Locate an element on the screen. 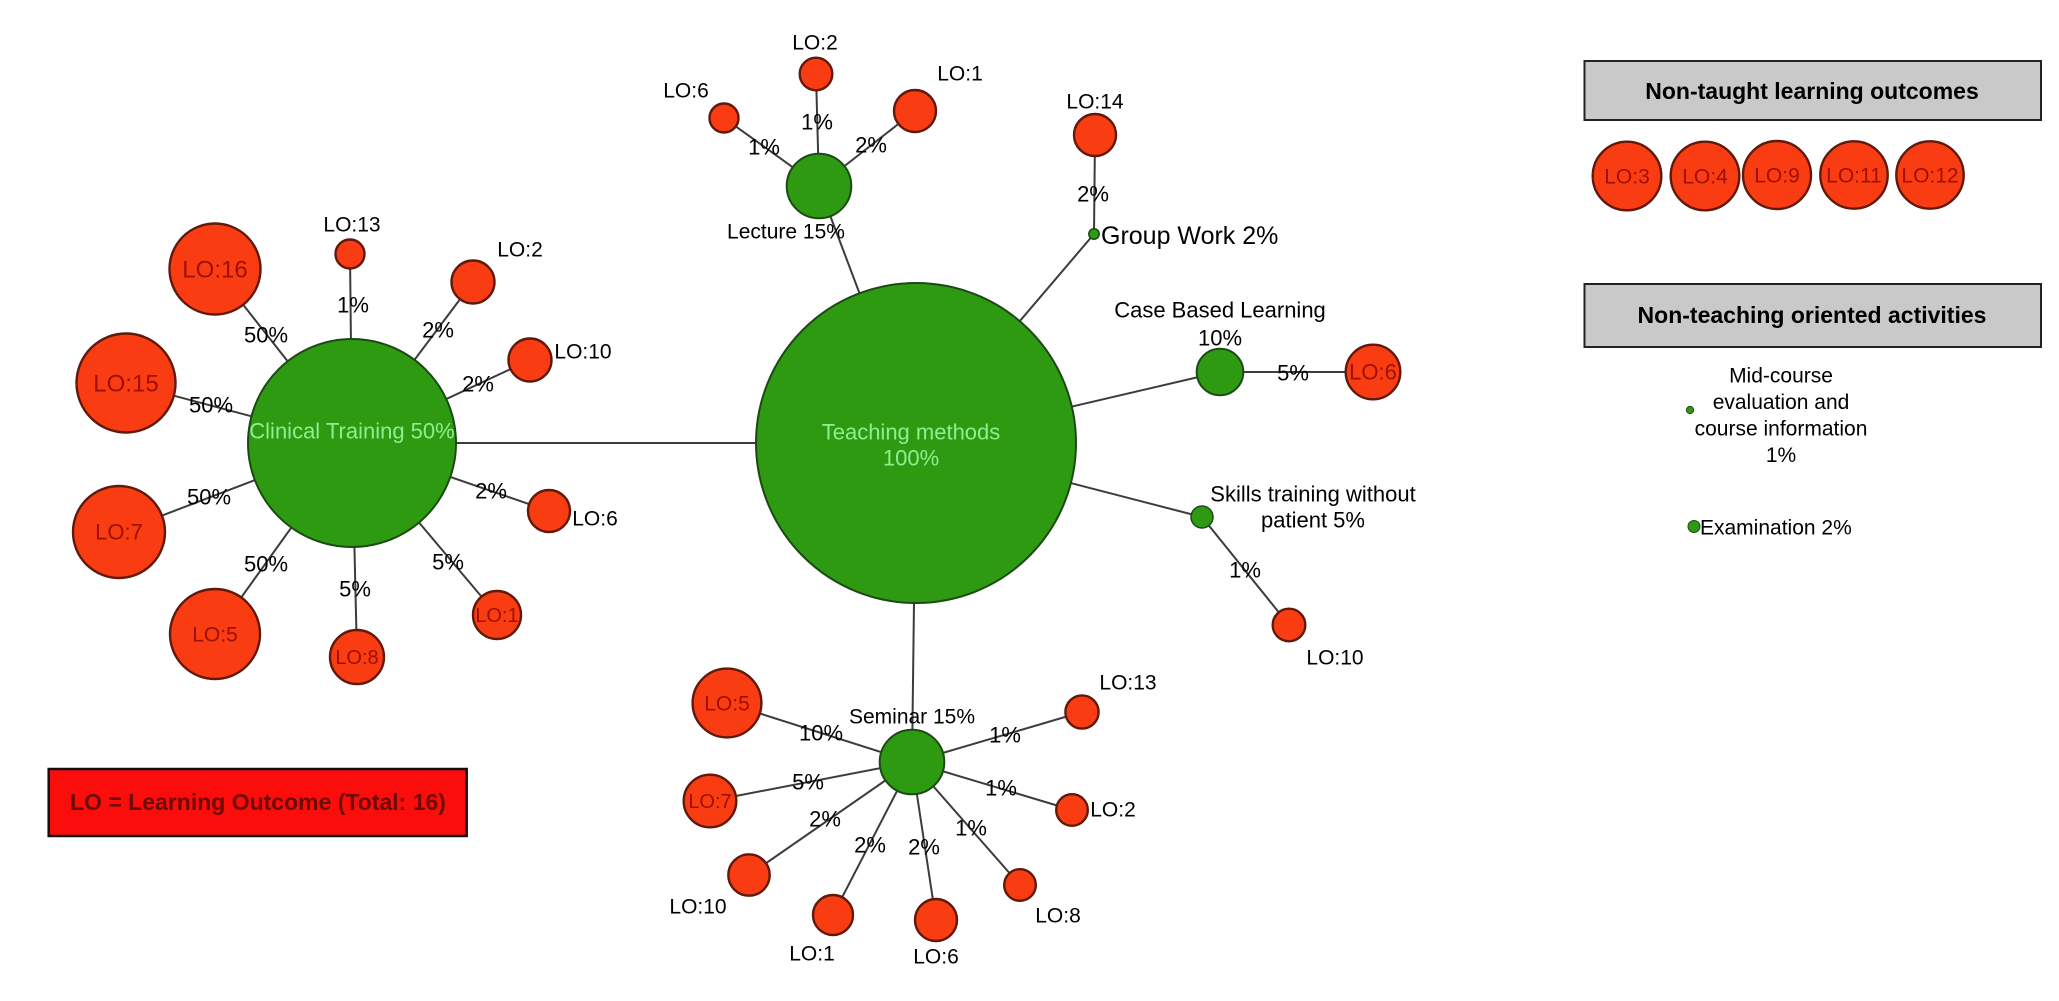 The height and width of the screenshot is (1001, 2059). svg-text: 100% is located at coordinates (911, 458).